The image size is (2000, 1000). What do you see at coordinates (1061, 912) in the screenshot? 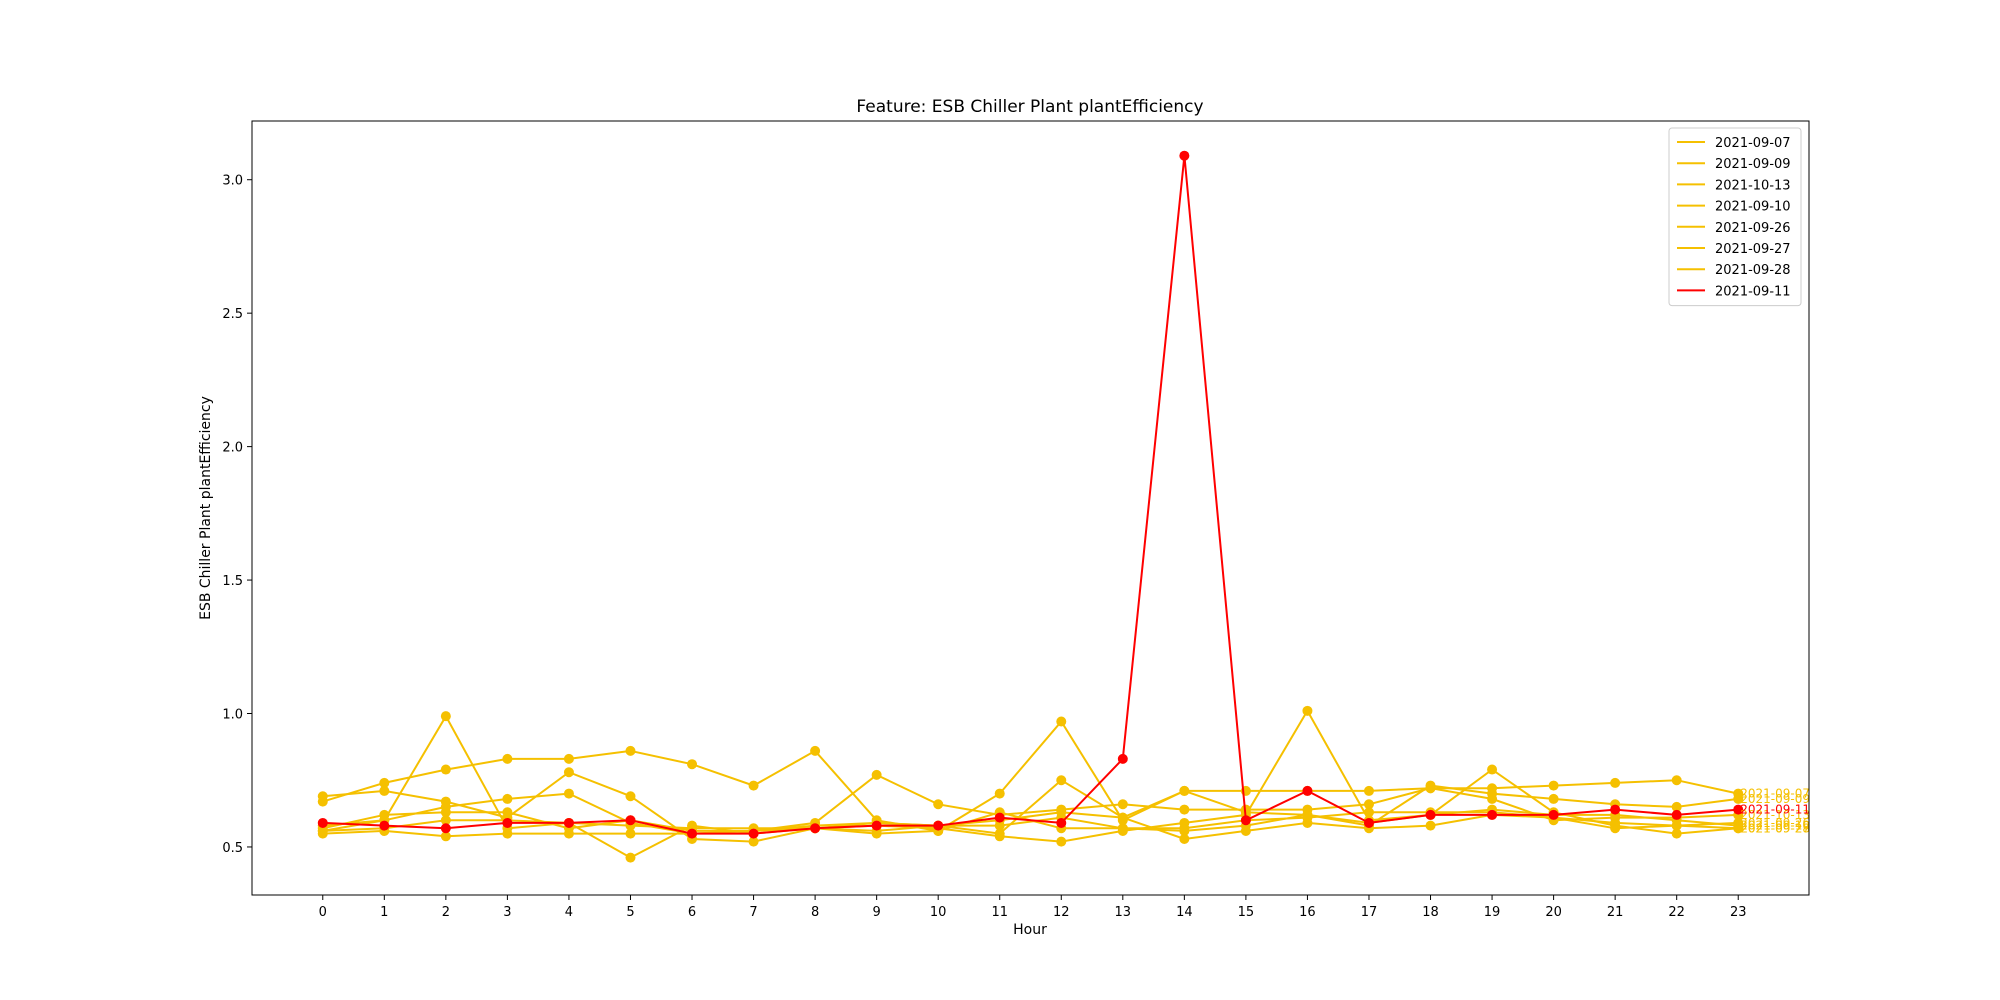
I see `x-tick-label: 12` at bounding box center [1061, 912].